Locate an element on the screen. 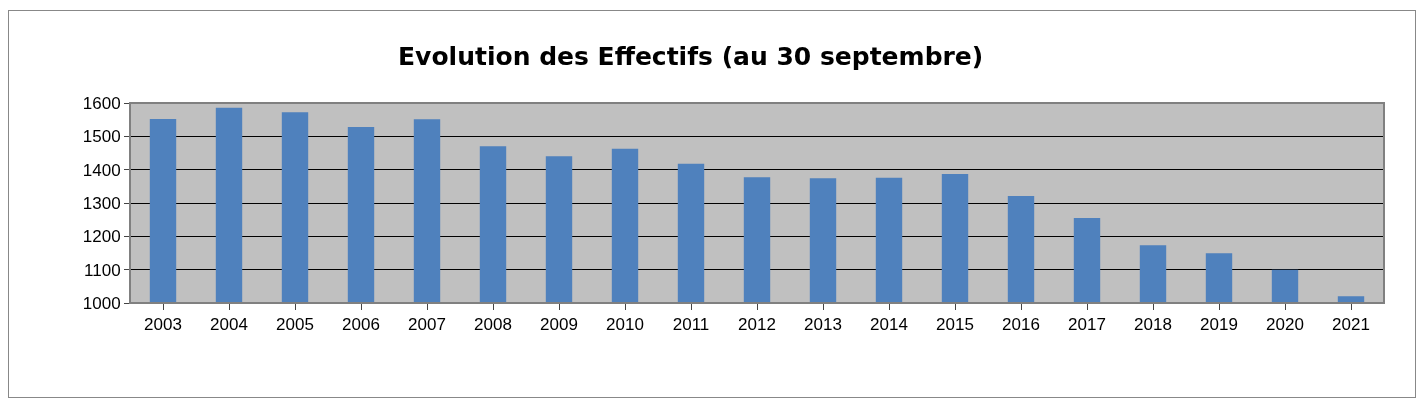 The image size is (1424, 401). x-tick-label: 2015 is located at coordinates (955, 325).